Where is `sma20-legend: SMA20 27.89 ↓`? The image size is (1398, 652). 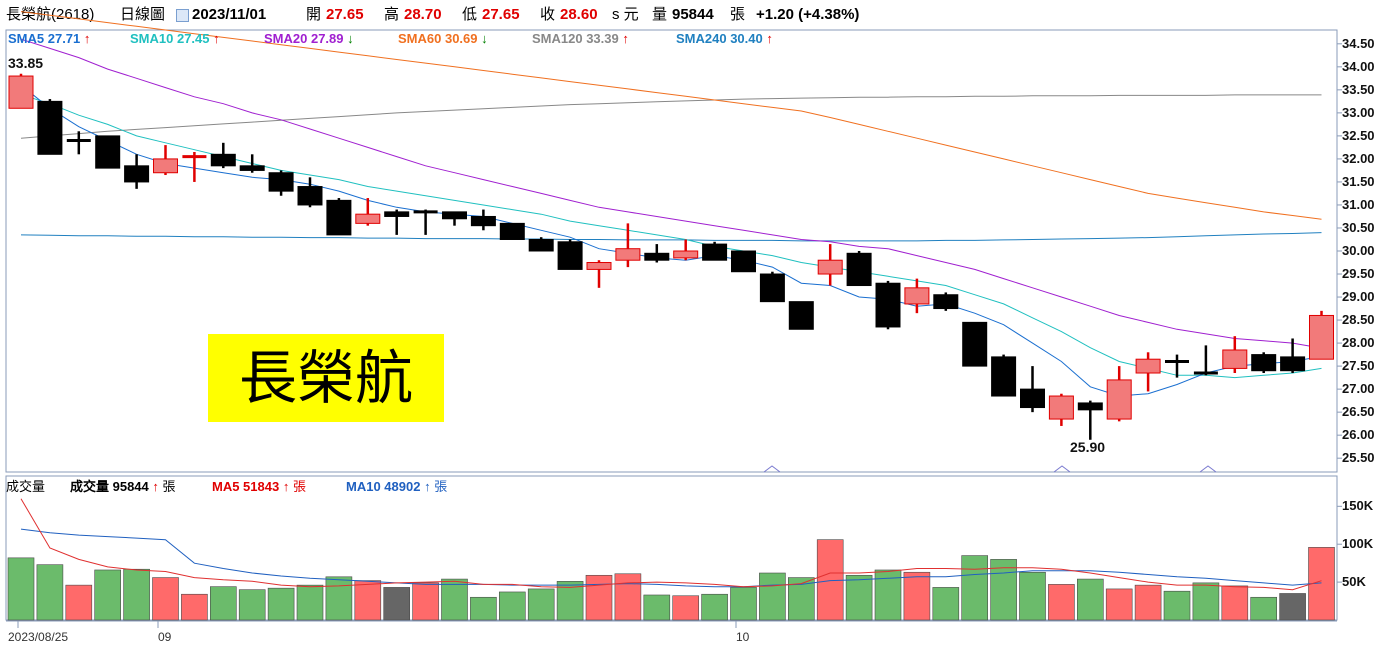
sma20-legend: SMA20 27.89 ↓ is located at coordinates (309, 39).